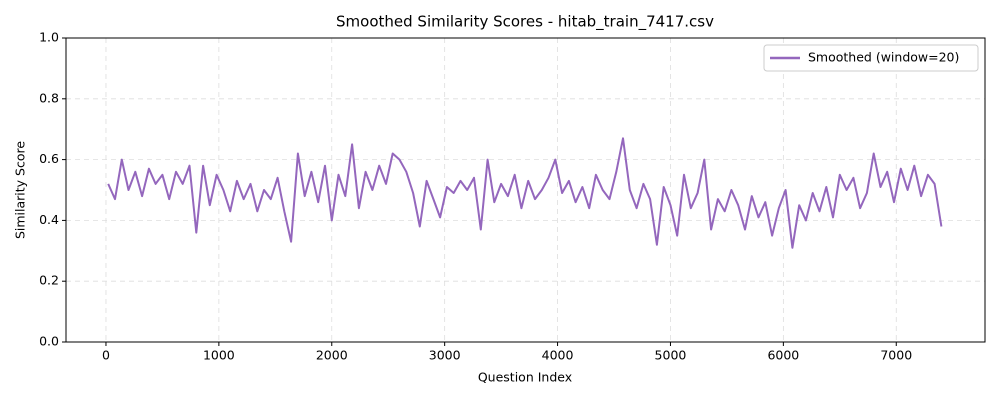 This screenshot has height=404, width=1000. Describe the element at coordinates (883, 57) in the screenshot. I see `legend-label: Smoothed (window=20)` at that location.